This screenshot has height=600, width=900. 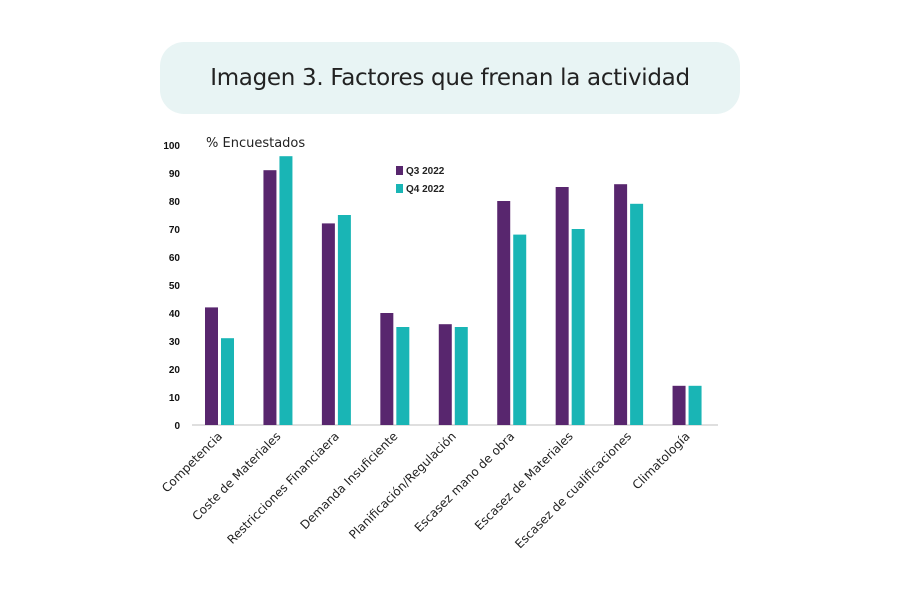 I want to click on x-category-label: Escasez mano de obra, so click(x=465, y=482).